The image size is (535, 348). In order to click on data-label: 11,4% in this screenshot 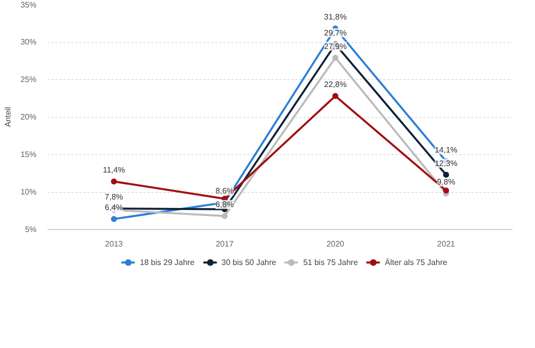, I will do `click(113, 170)`.